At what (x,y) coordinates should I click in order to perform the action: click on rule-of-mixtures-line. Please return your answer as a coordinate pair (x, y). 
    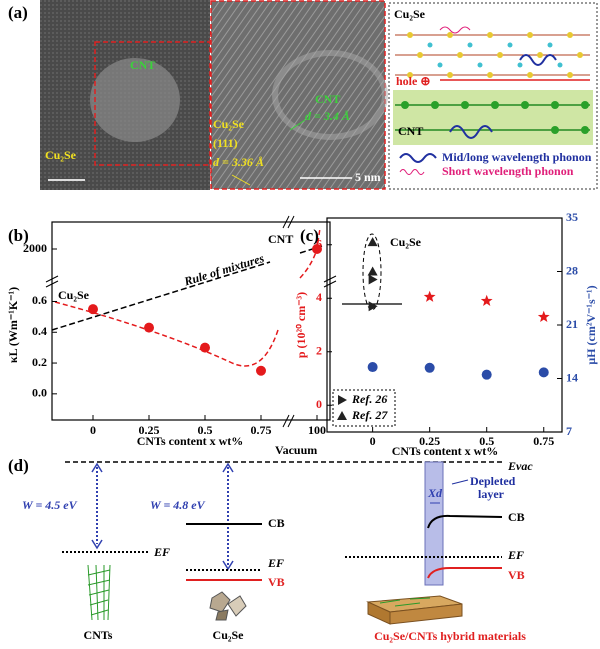
    Looking at the image, I should click on (161, 296).